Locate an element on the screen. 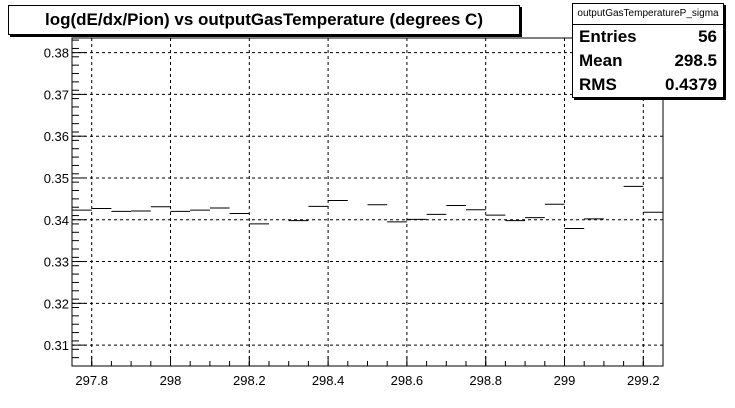 This screenshot has height=408, width=735. x-axis-labels: 297.8 298 298.2 298.4 298.6 298.8 299 299.2 is located at coordinates (367, 380).